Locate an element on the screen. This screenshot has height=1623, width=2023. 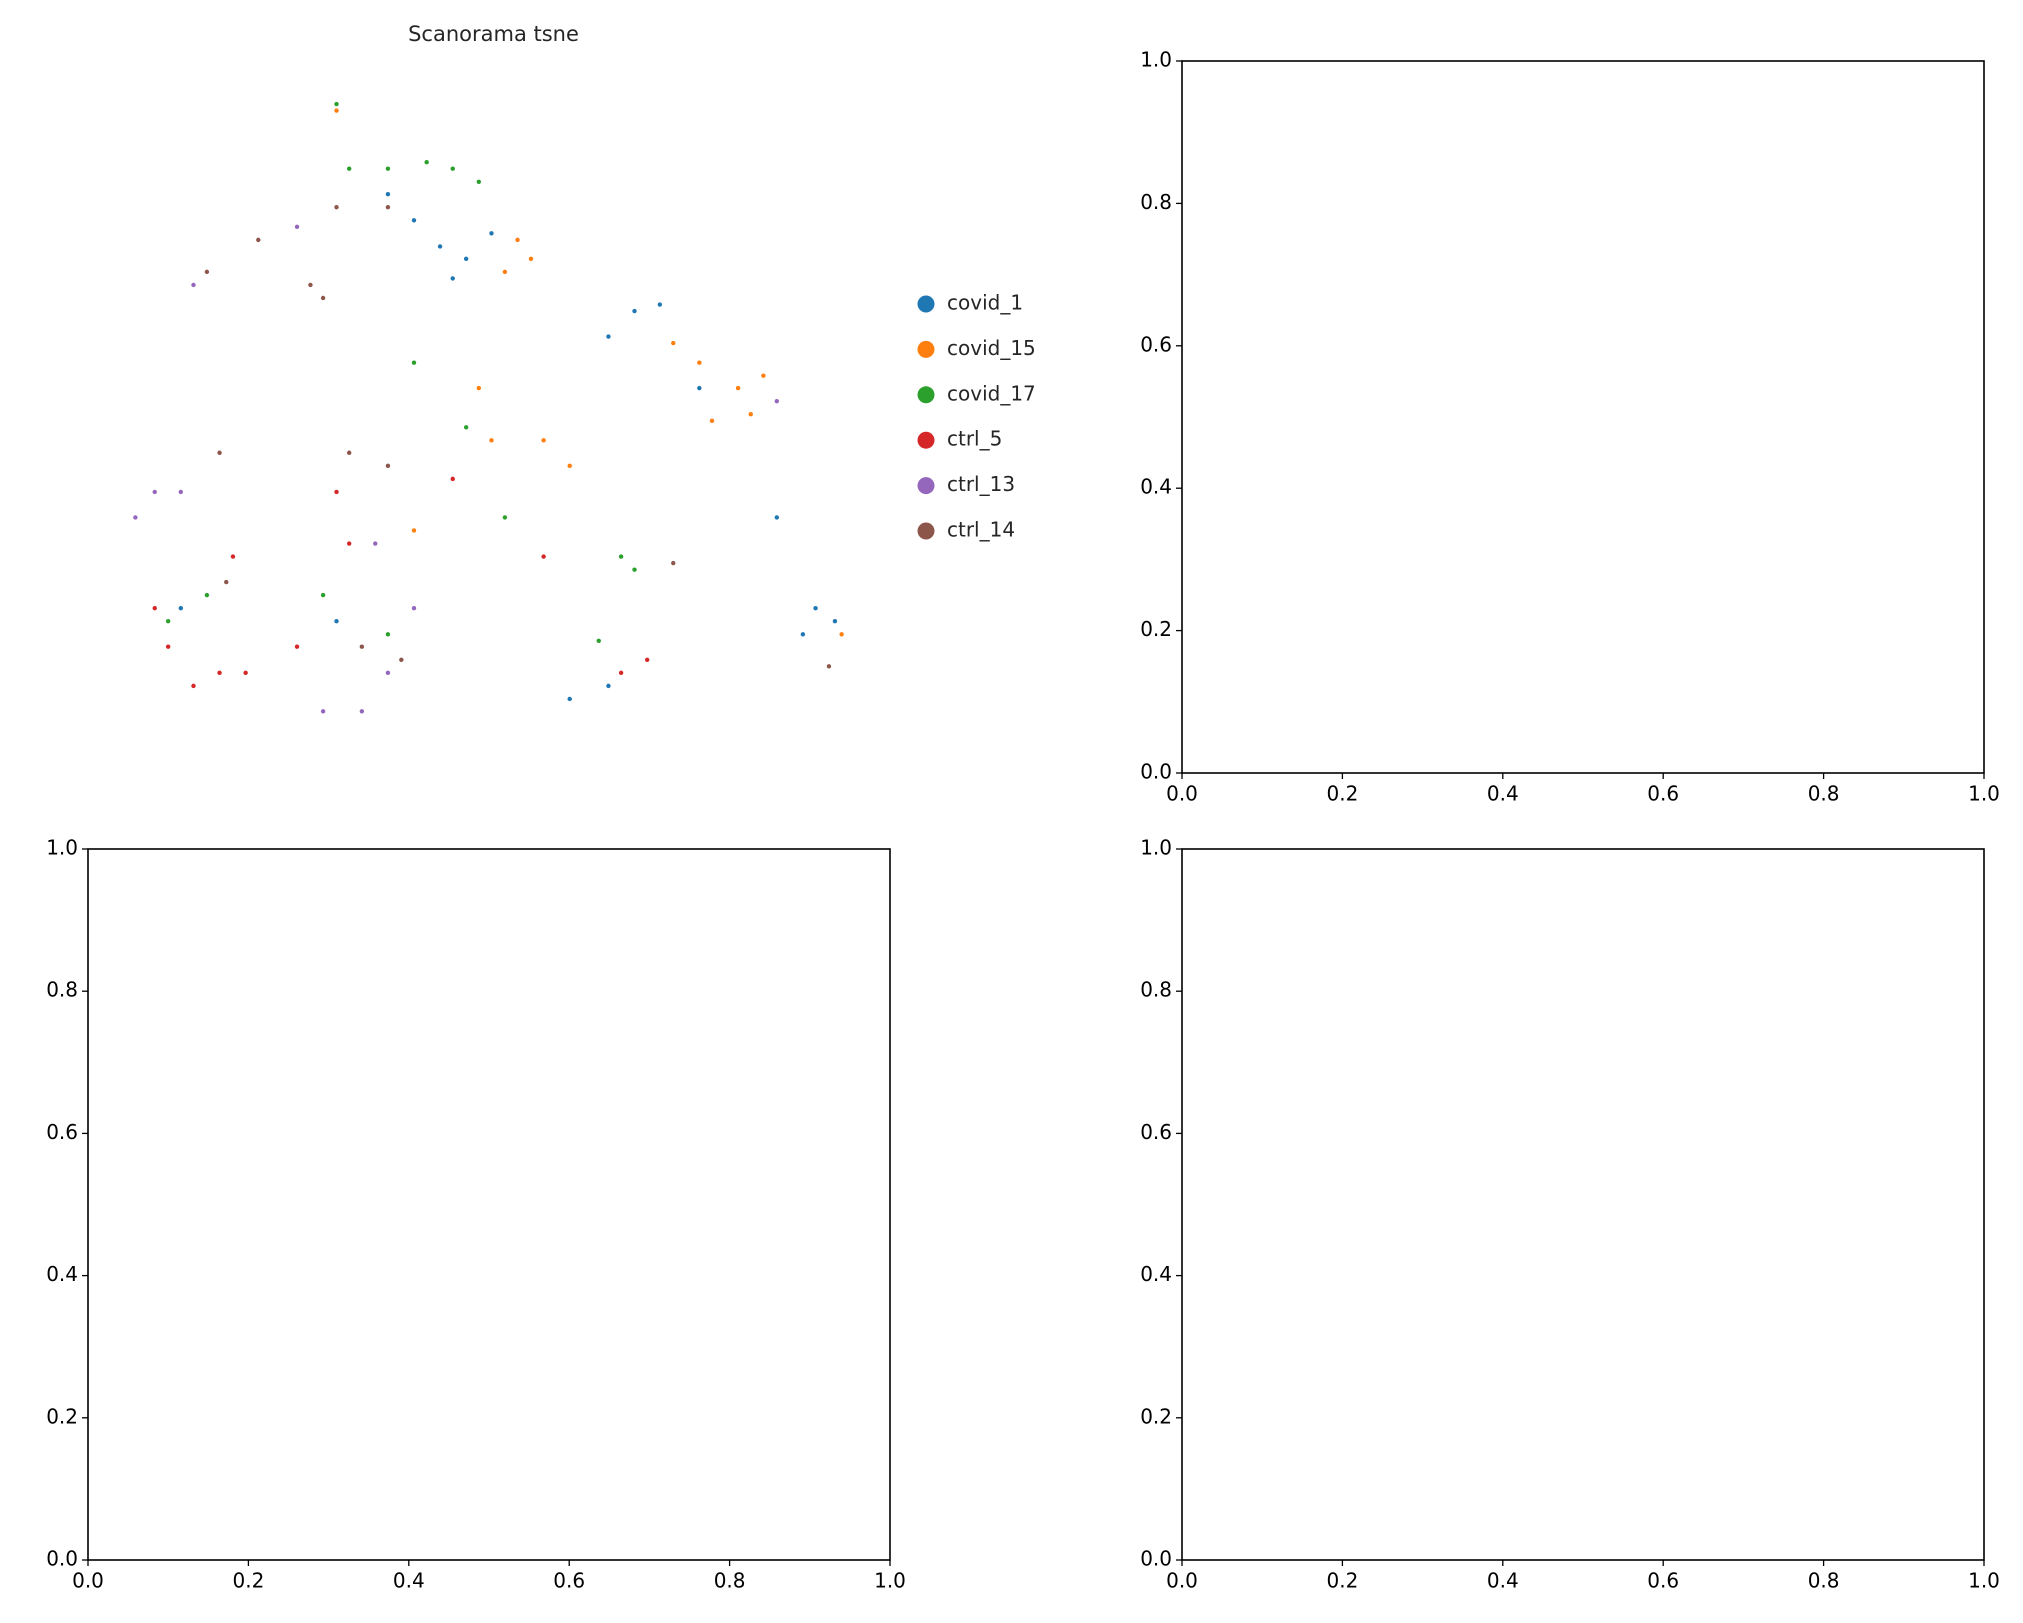
legend-label: ctrl_5 is located at coordinates (974, 439).